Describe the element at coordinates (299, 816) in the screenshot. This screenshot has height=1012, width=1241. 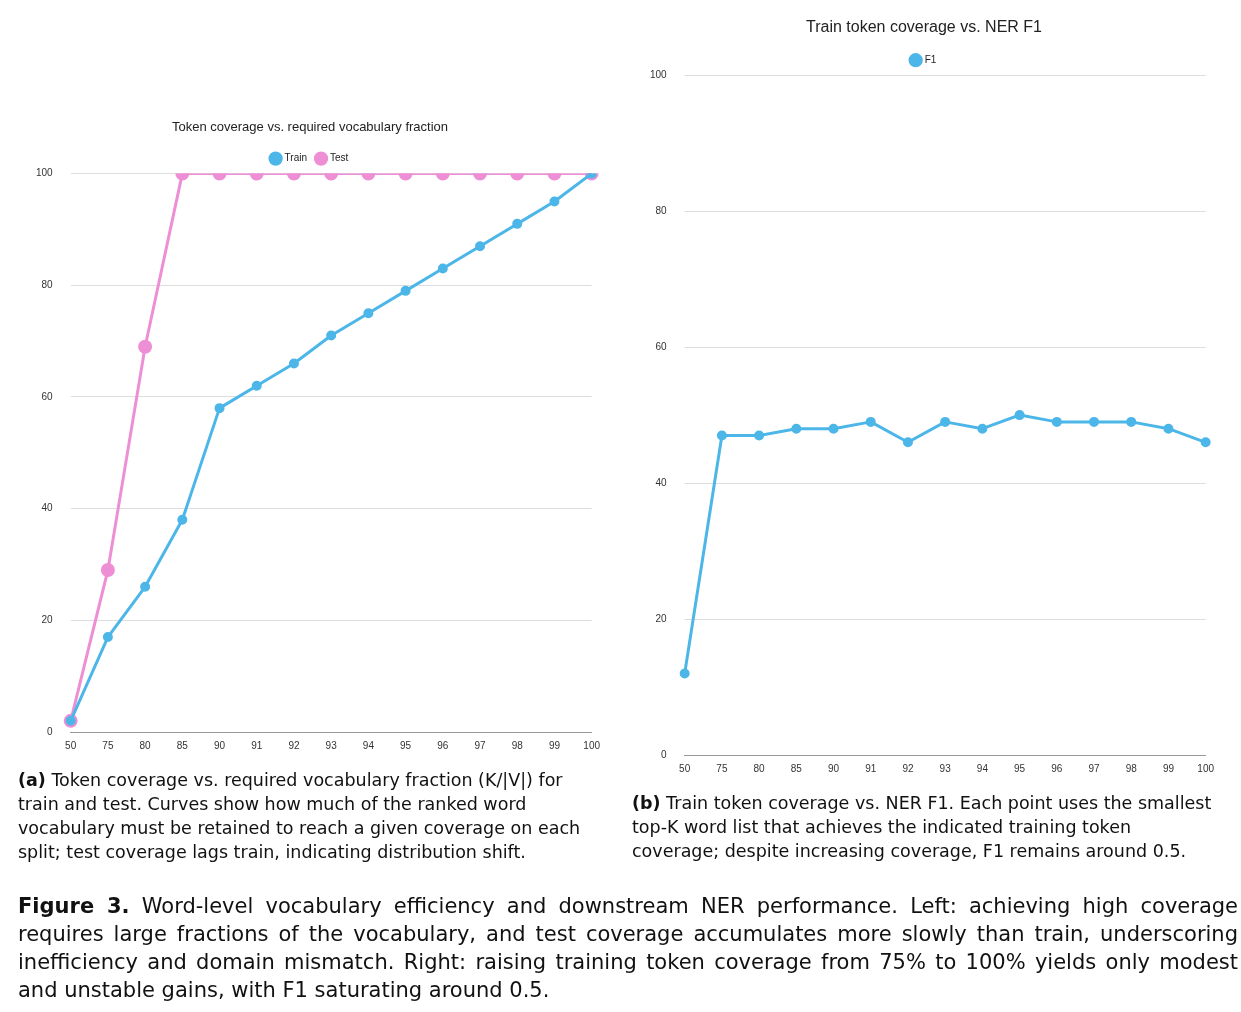
I see `text: (a) Token coverage vs. required vocabulary fraction (K/|V|) for train and test. Curves show how much of the ranked word vocabulary must be retained to reach a given coverage on each split; test coverage lags train, indicating distribution shift.` at that location.